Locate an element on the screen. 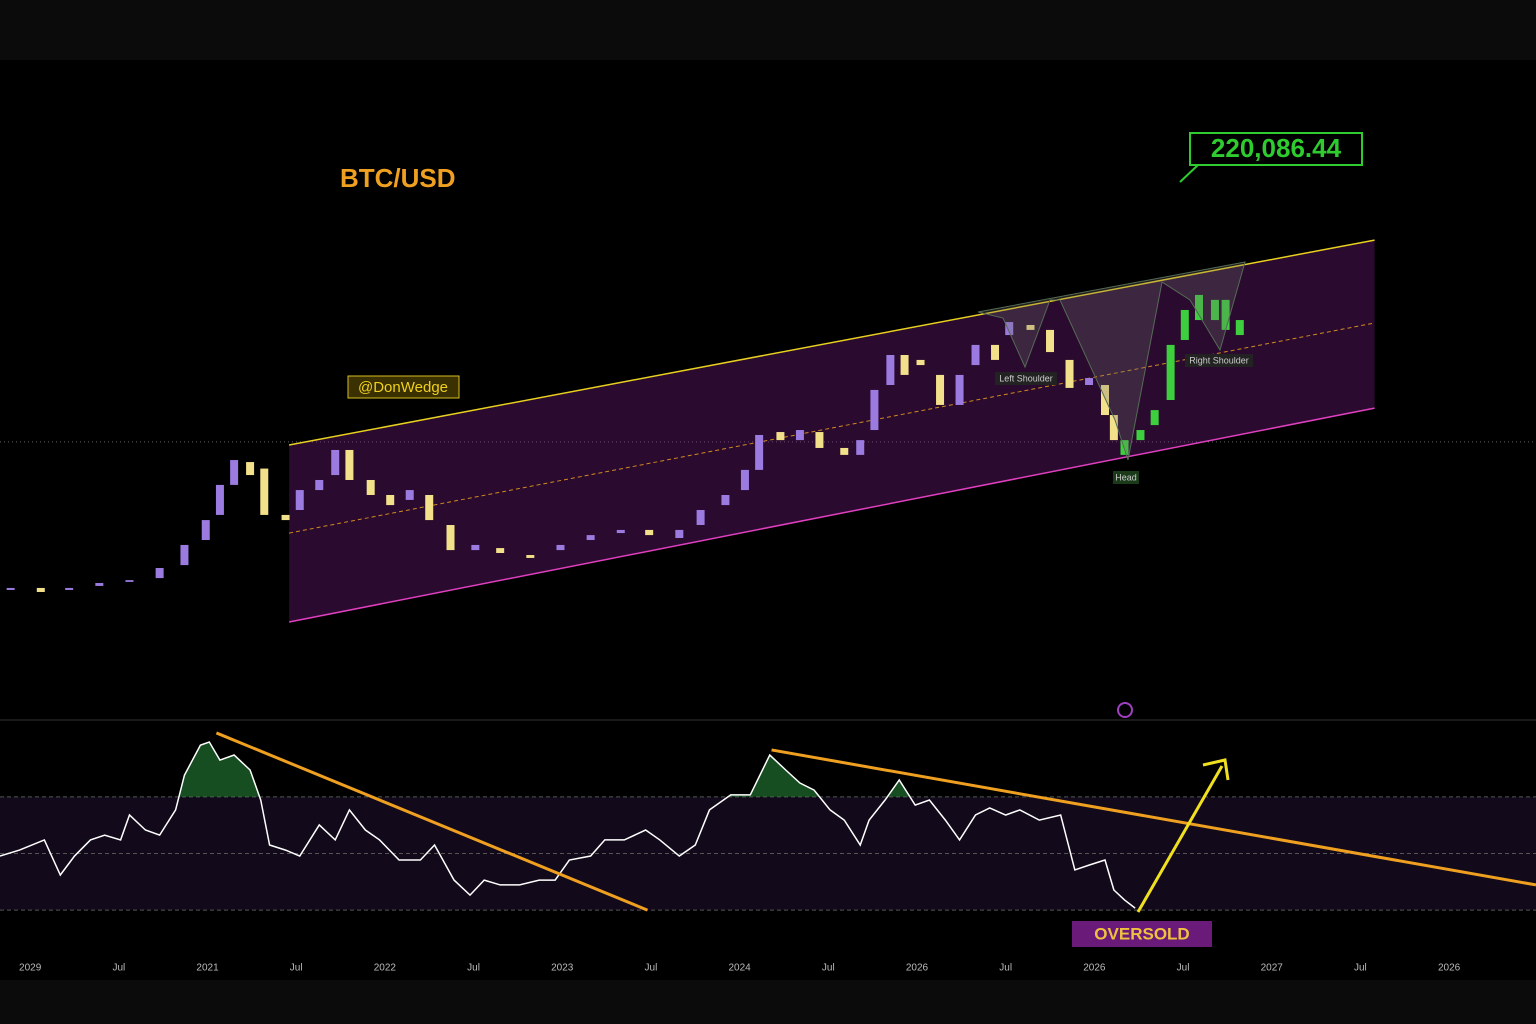 The image size is (1536, 1024). channel-lower is located at coordinates (831, 515).